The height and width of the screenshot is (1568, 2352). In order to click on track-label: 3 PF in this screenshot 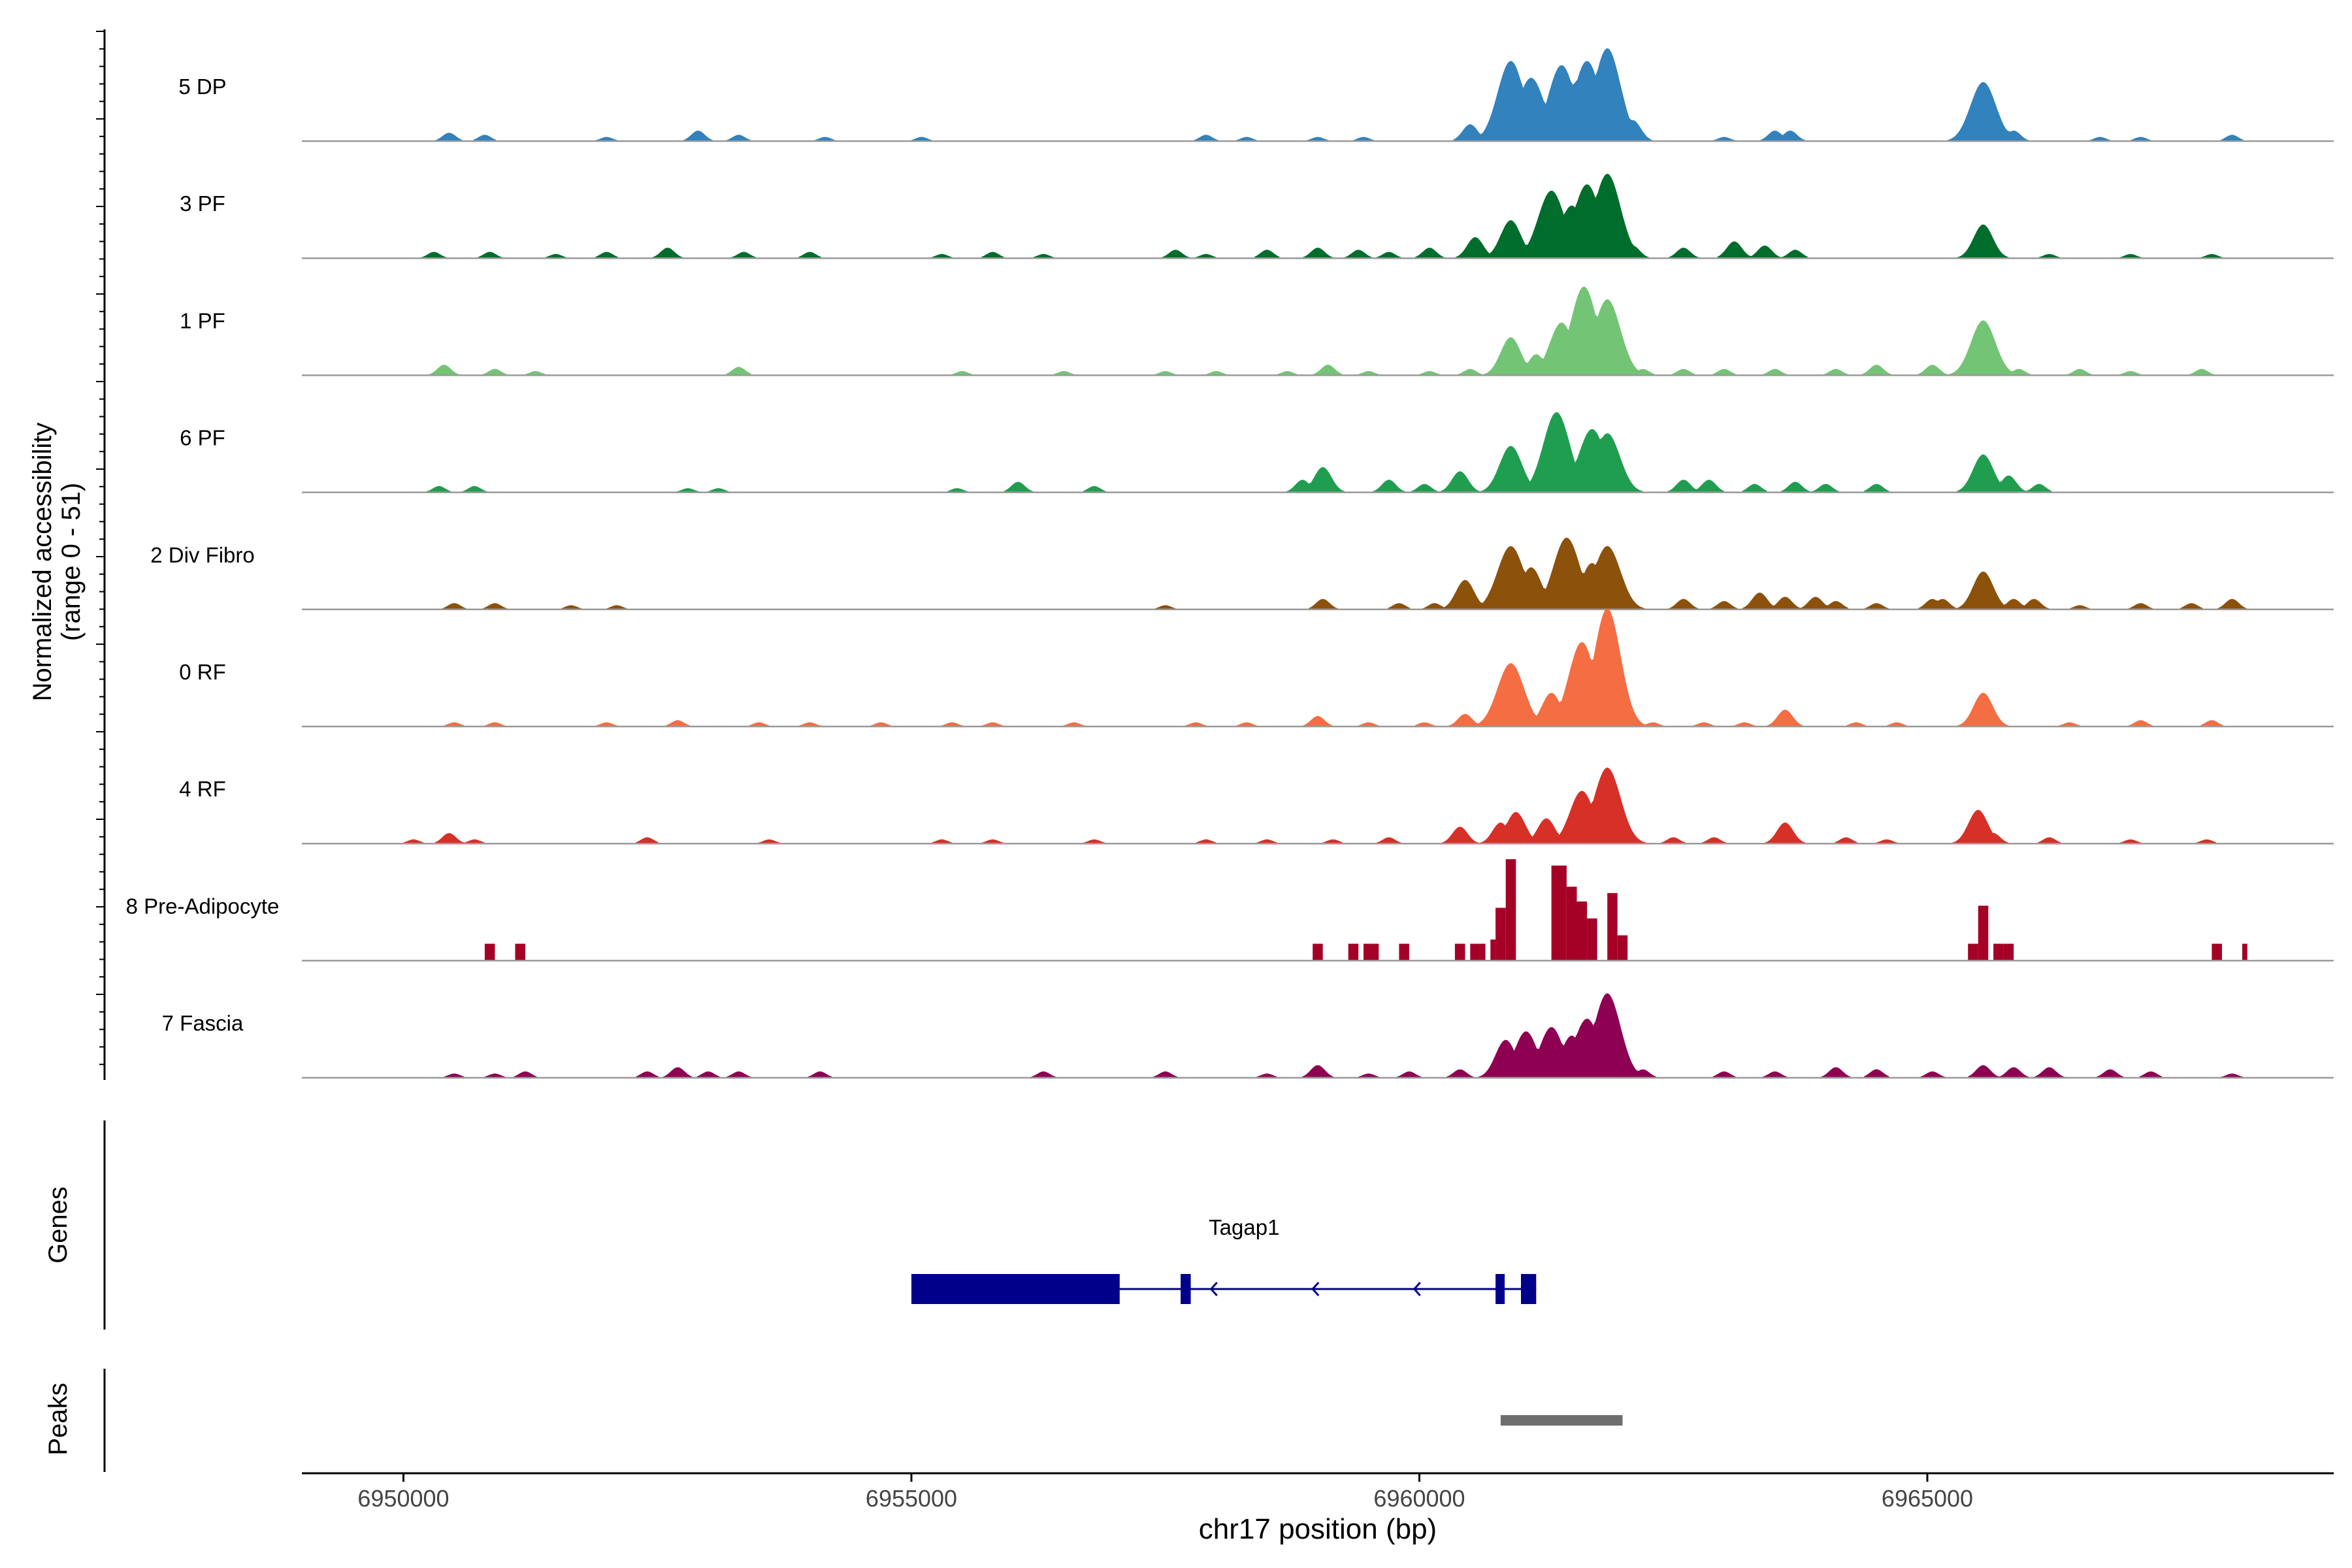, I will do `click(202, 203)`.